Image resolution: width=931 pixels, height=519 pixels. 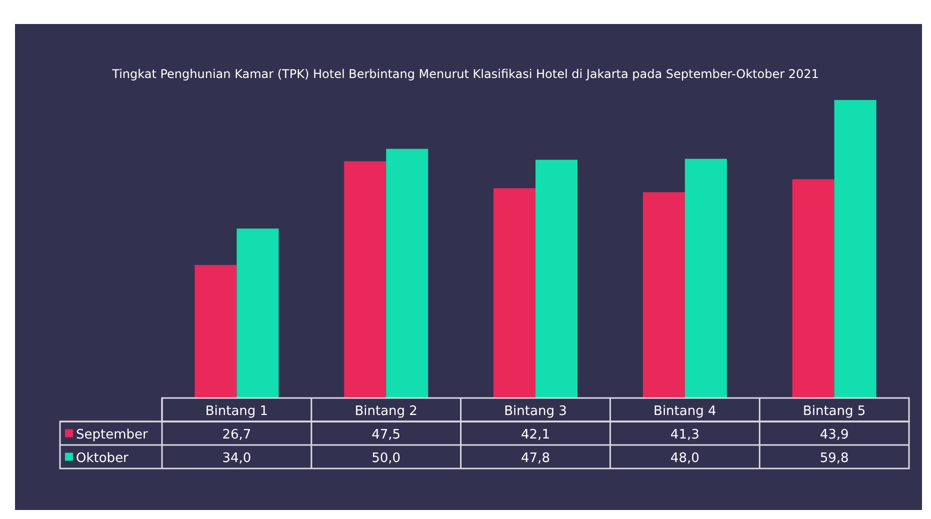 What do you see at coordinates (237, 434) in the screenshot?
I see `data-label: 26,7` at bounding box center [237, 434].